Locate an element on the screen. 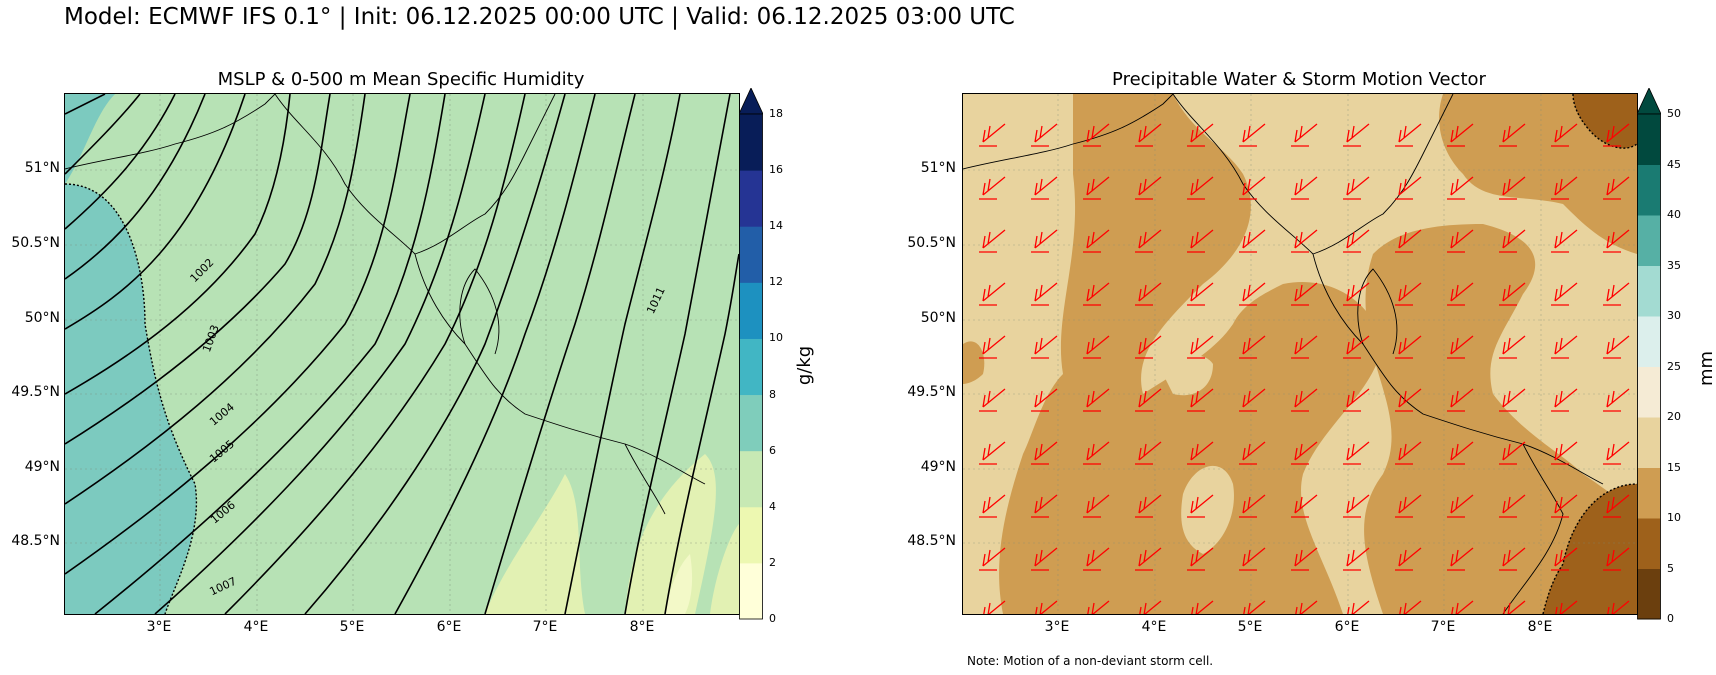  r-lat-label-50-5: 50.5°N is located at coordinates (931, 243).